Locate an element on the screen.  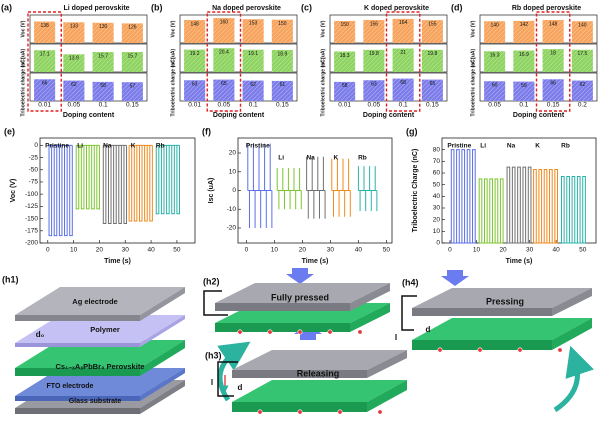
value-label: 15.7 is located at coordinates (133, 56).